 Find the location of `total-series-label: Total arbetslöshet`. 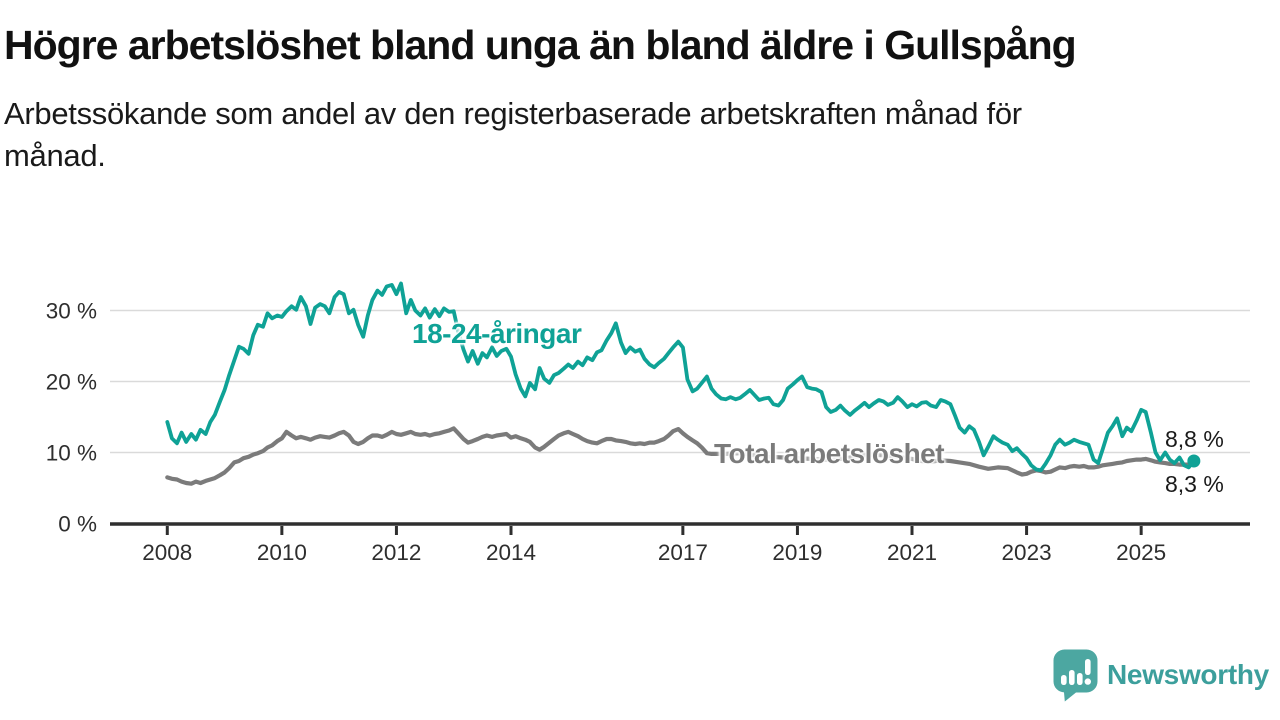

total-series-label: Total arbetslöshet is located at coordinates (829, 453).